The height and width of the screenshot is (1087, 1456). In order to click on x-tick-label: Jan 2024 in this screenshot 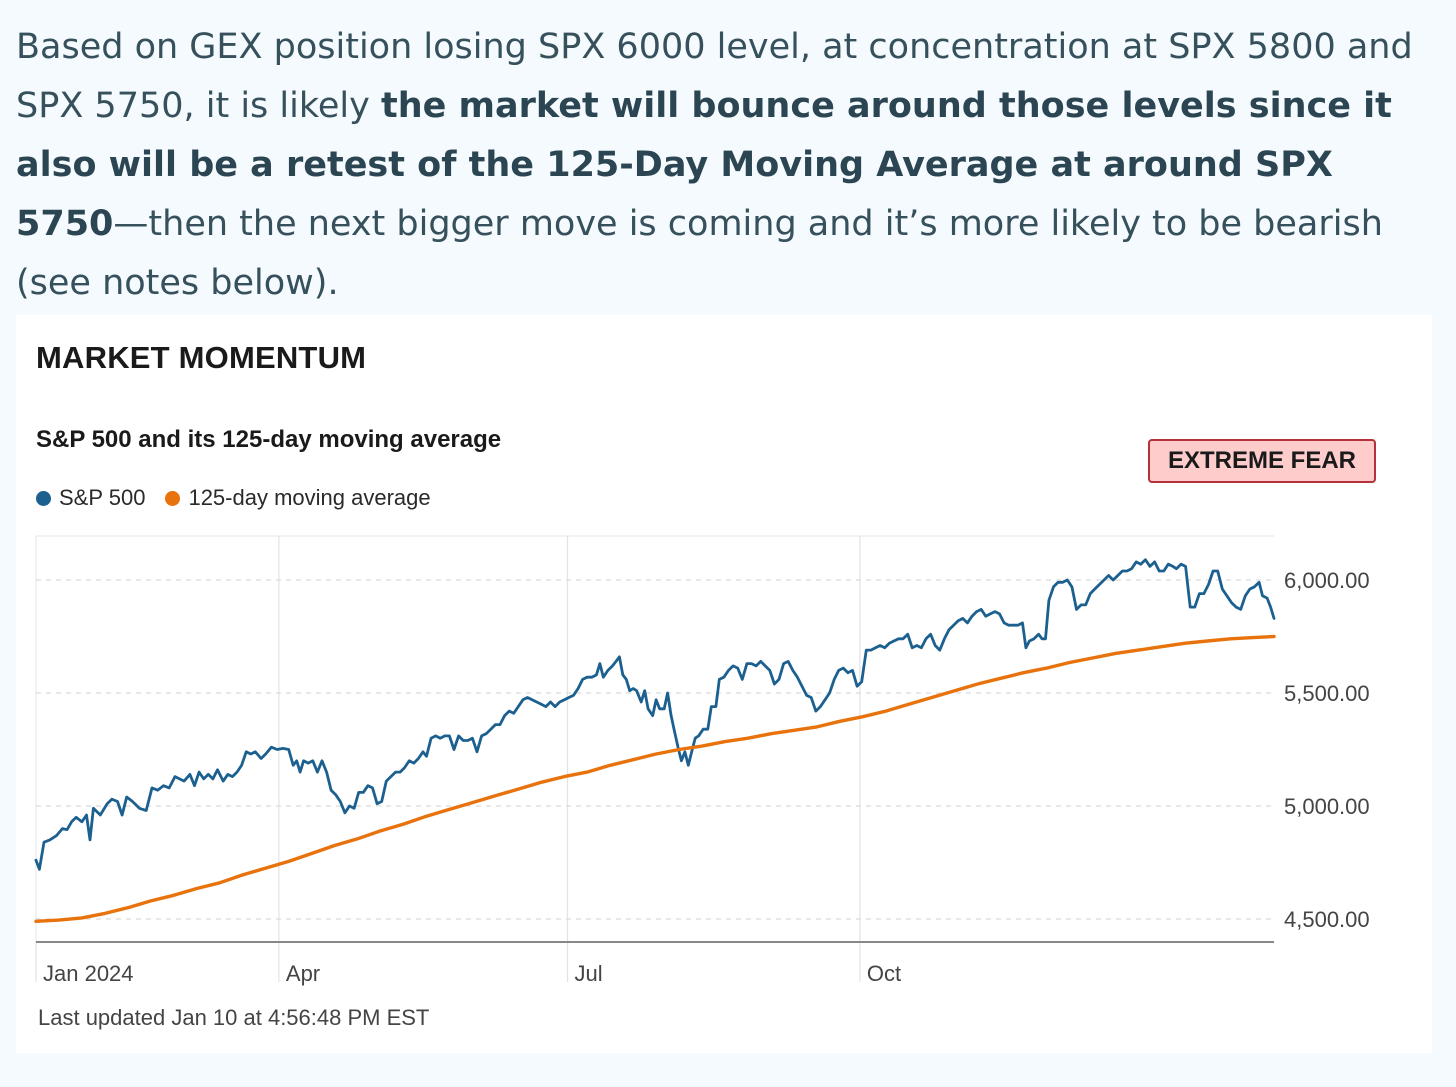, I will do `click(88, 973)`.